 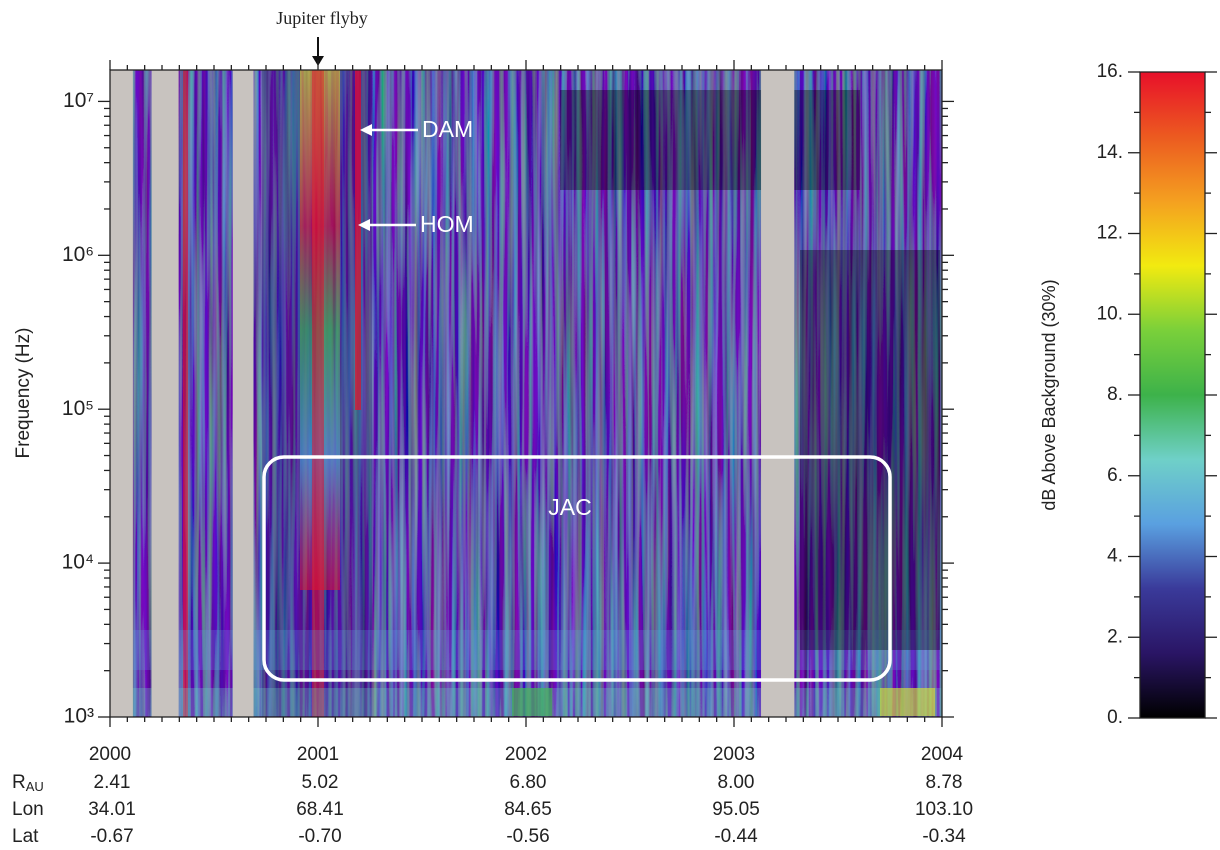 What do you see at coordinates (79, 716) in the screenshot?
I see `y-tick-label: 10³` at bounding box center [79, 716].